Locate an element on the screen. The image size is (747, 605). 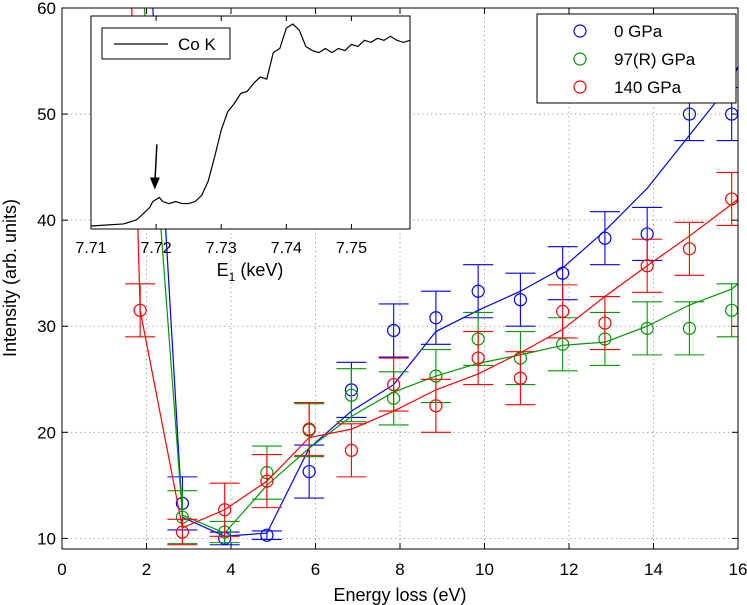
y-tick-label: 10 is located at coordinates (46, 538).